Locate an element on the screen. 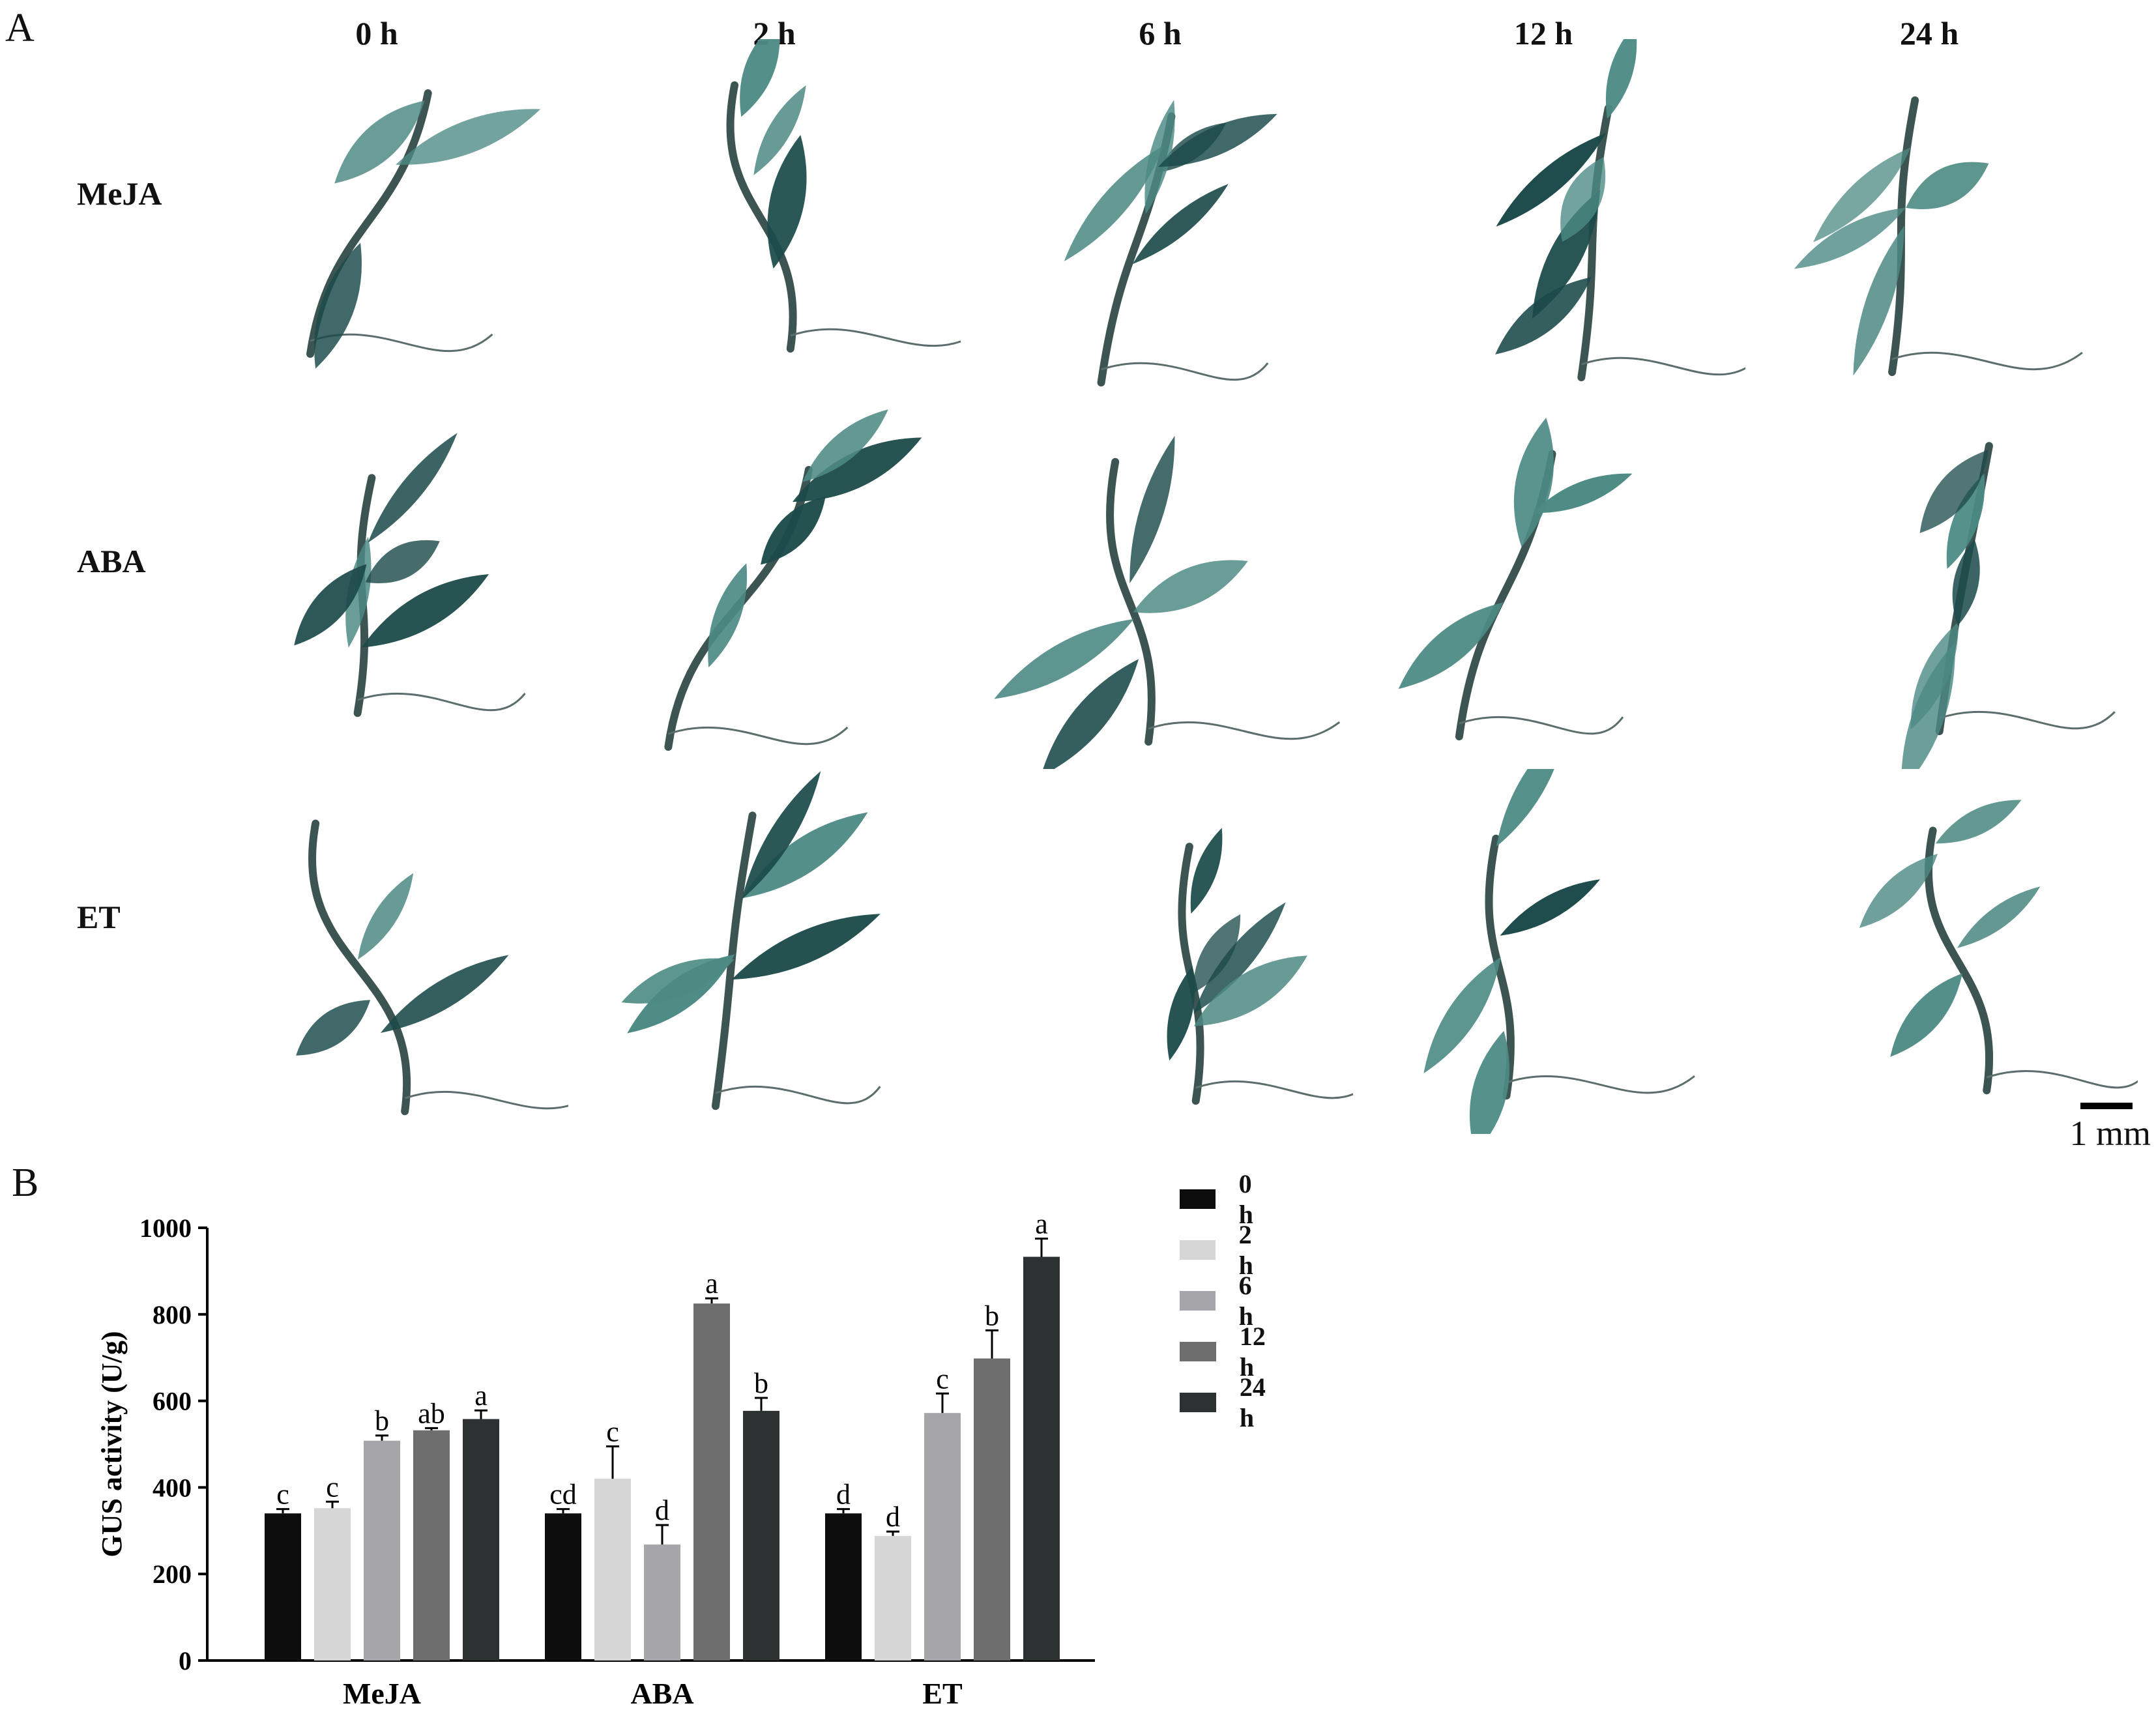 The image size is (2156, 1712). seedling-photo-aba-6h is located at coordinates (1157, 586).